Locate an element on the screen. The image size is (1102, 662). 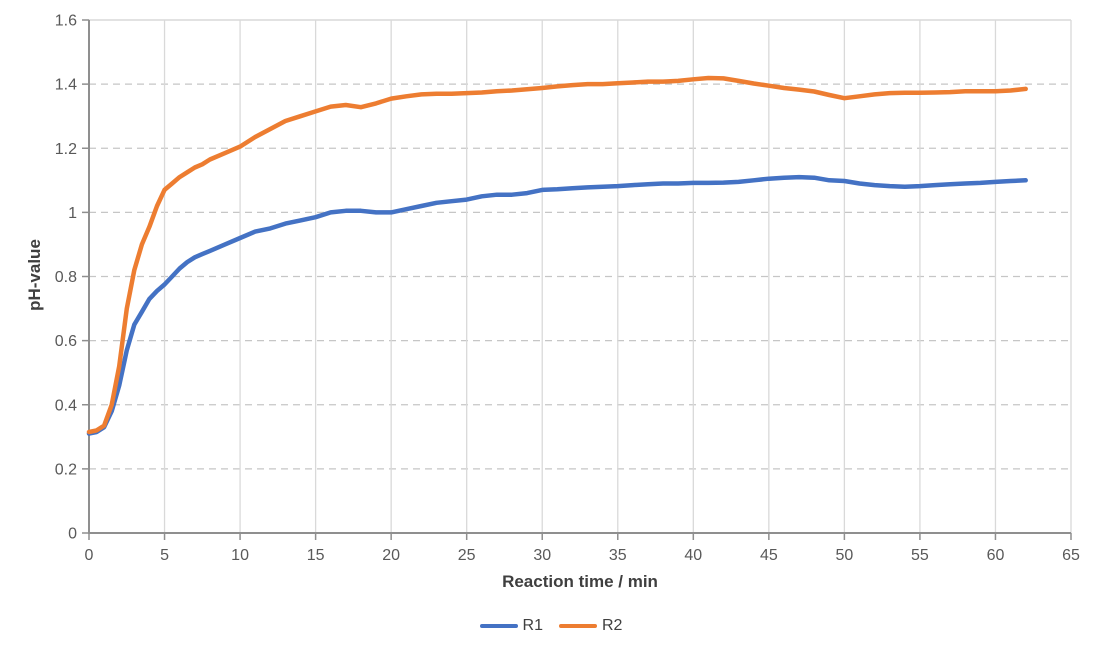
x-tick-label: 20 is located at coordinates (391, 555).